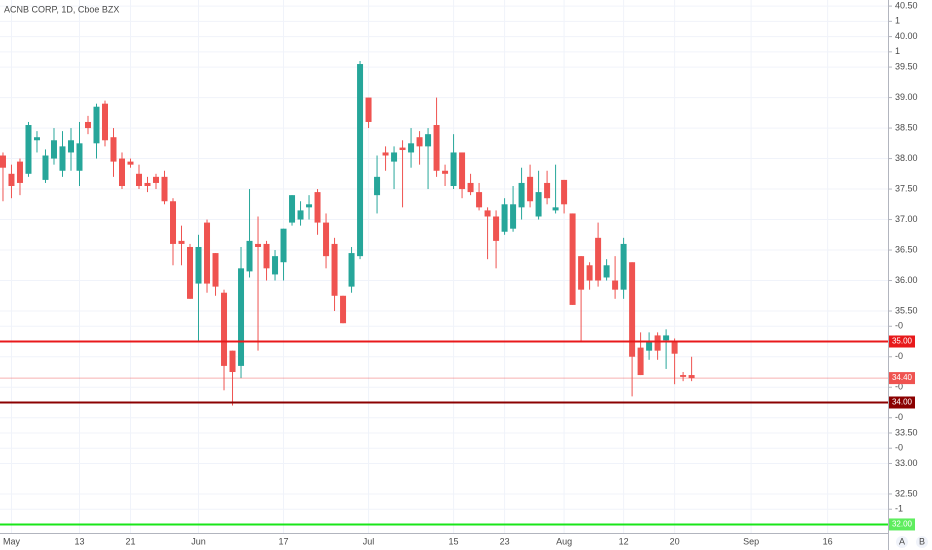  What do you see at coordinates (675, 541) in the screenshot?
I see `x-tick-label: 20` at bounding box center [675, 541].